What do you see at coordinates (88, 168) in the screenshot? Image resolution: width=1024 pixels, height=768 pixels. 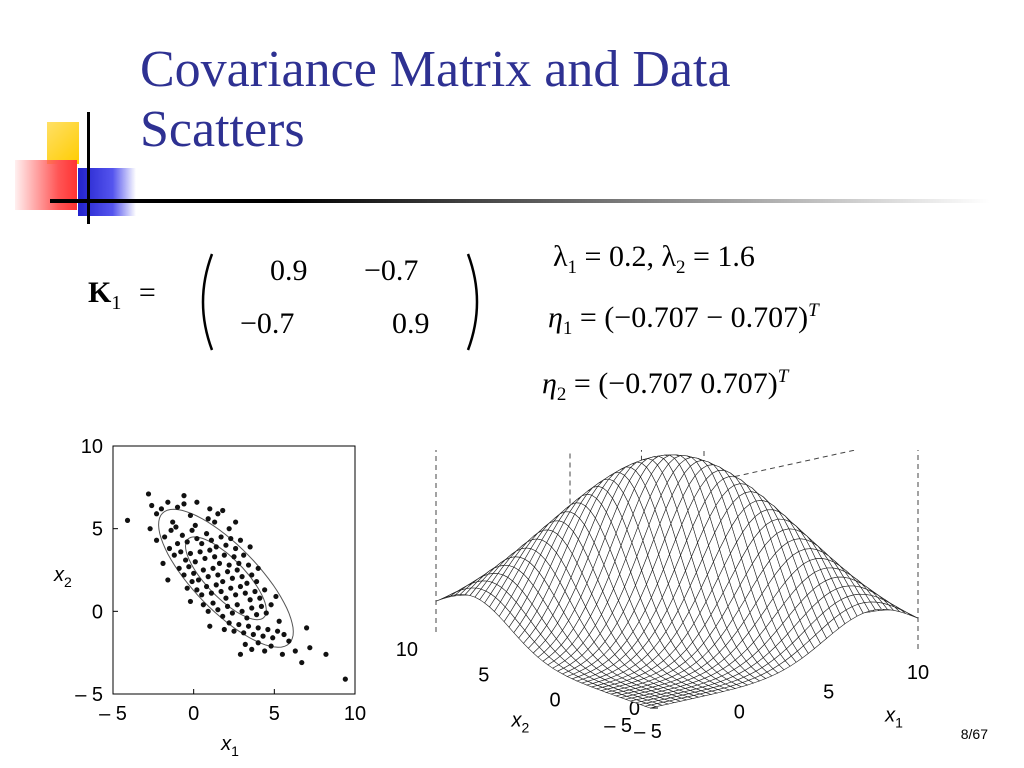 I see `deco-vertical-line` at bounding box center [88, 168].